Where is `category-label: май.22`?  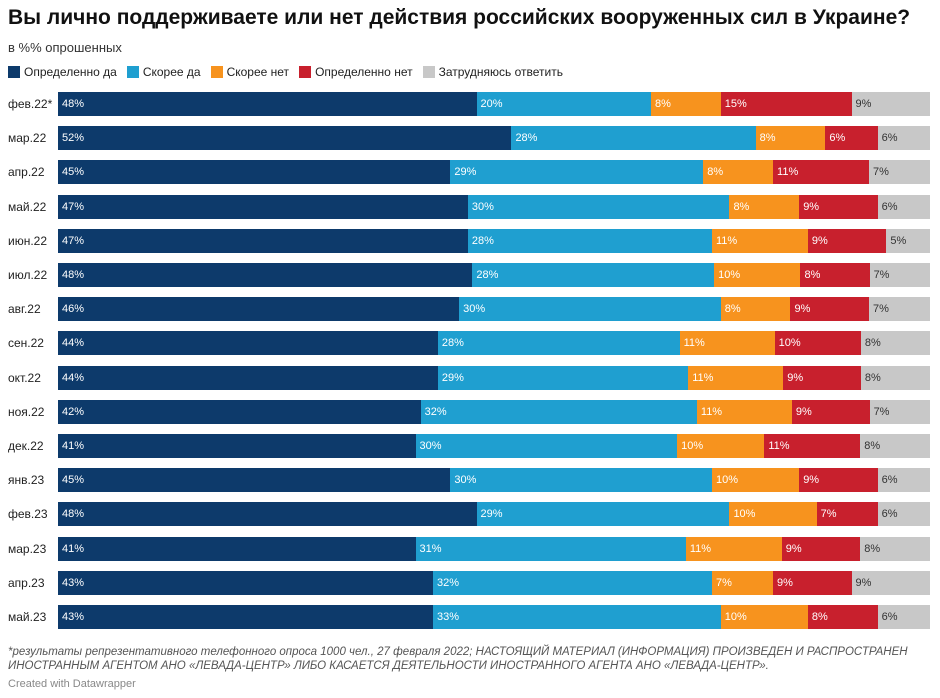 category-label: май.22 is located at coordinates (27, 206).